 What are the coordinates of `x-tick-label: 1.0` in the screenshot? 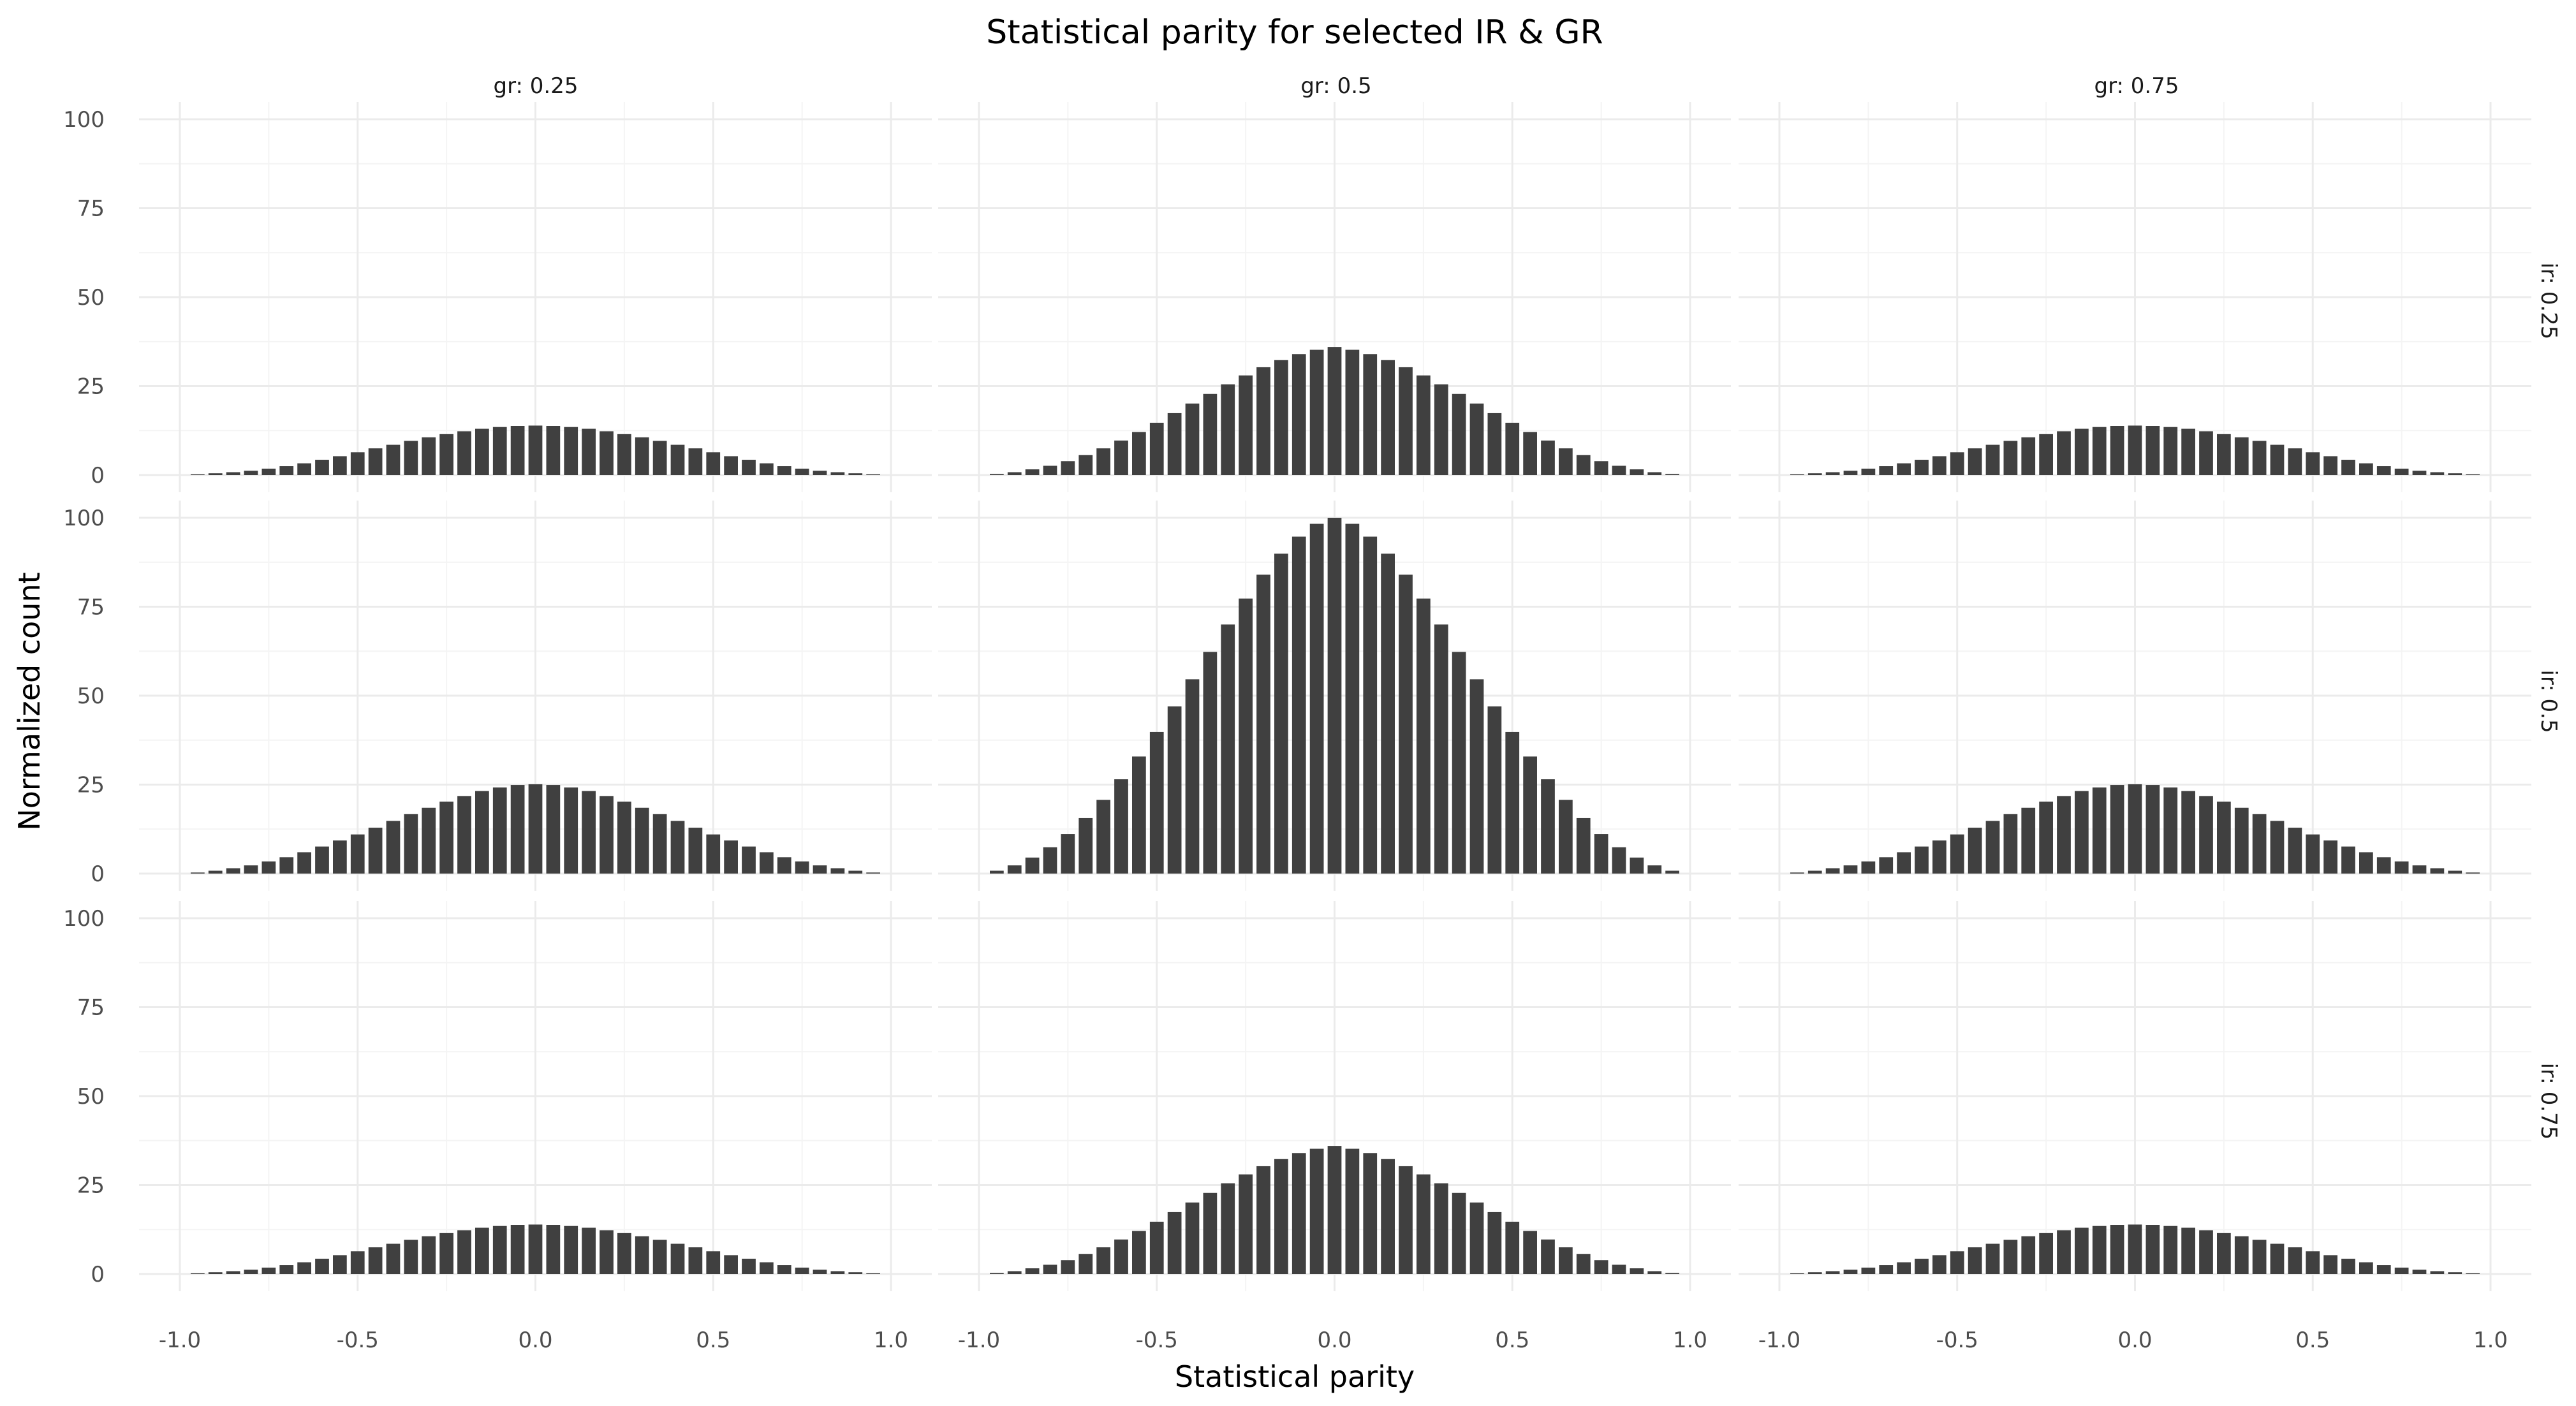 It's located at (891, 1340).